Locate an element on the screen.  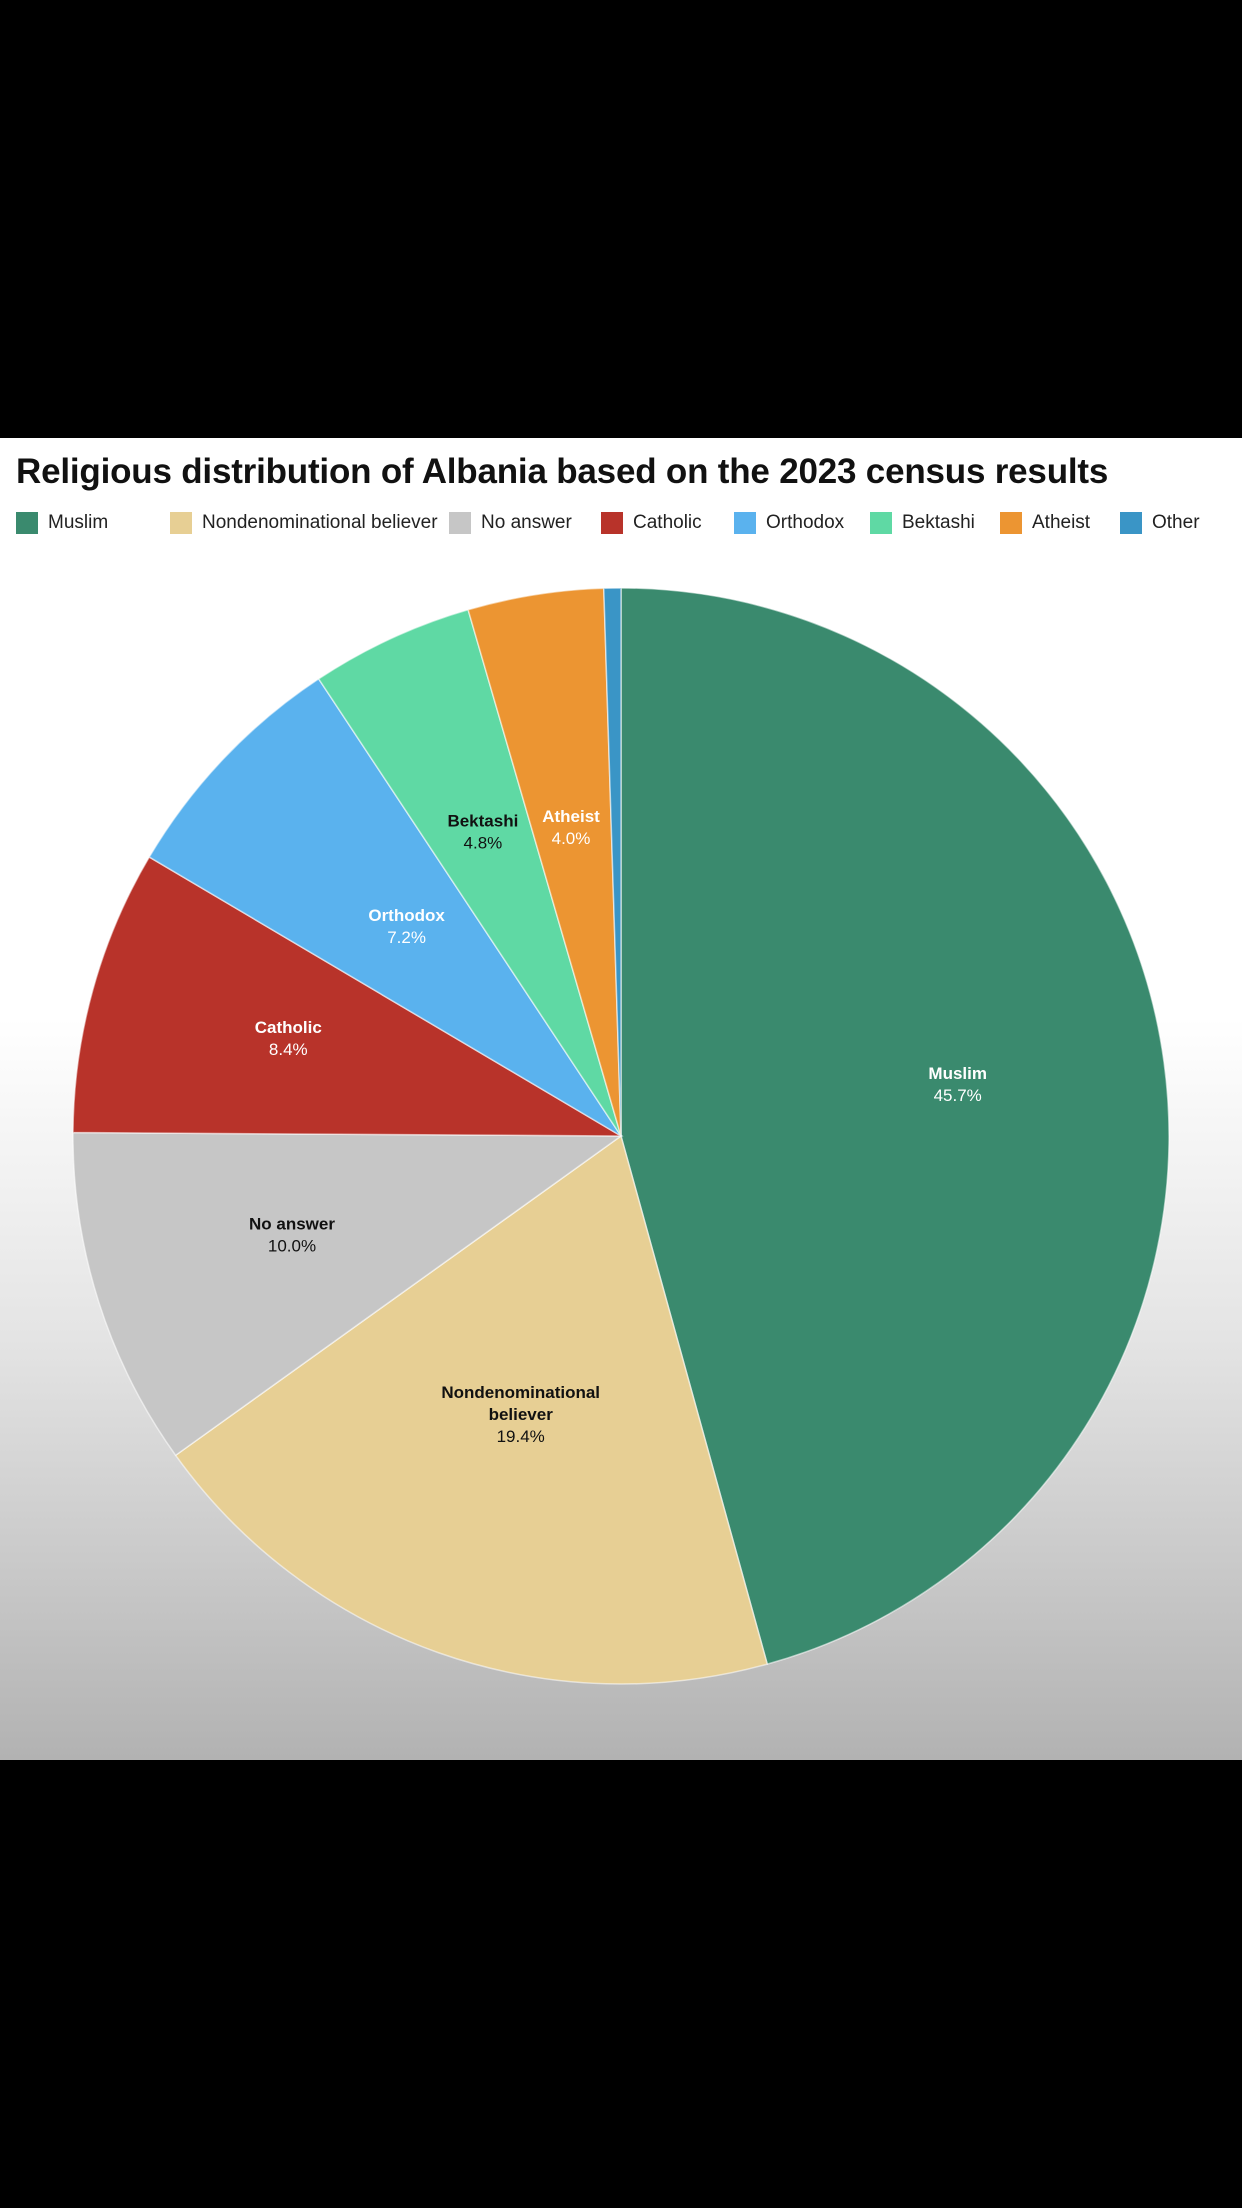
pie-slice-nondenominational-believer is located at coordinates (471, 1409).